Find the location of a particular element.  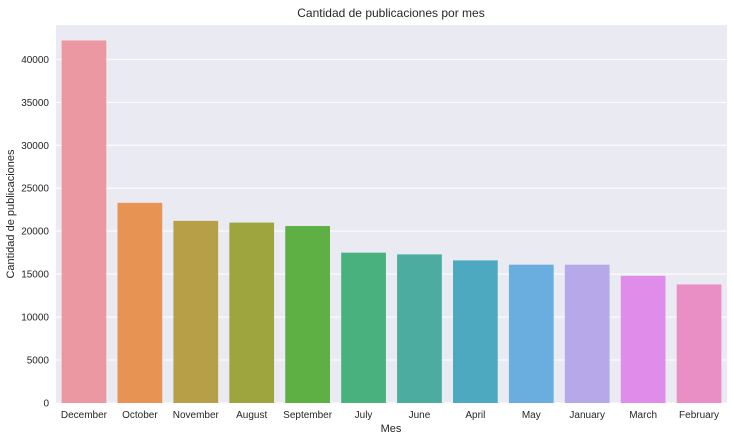

x-tick-label: June is located at coordinates (420, 415).